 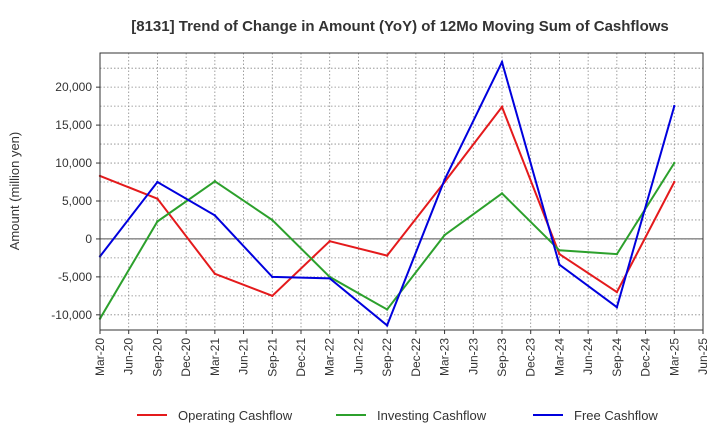 What do you see at coordinates (301, 357) in the screenshot?
I see `x-tick-label: Dec-21` at bounding box center [301, 357].